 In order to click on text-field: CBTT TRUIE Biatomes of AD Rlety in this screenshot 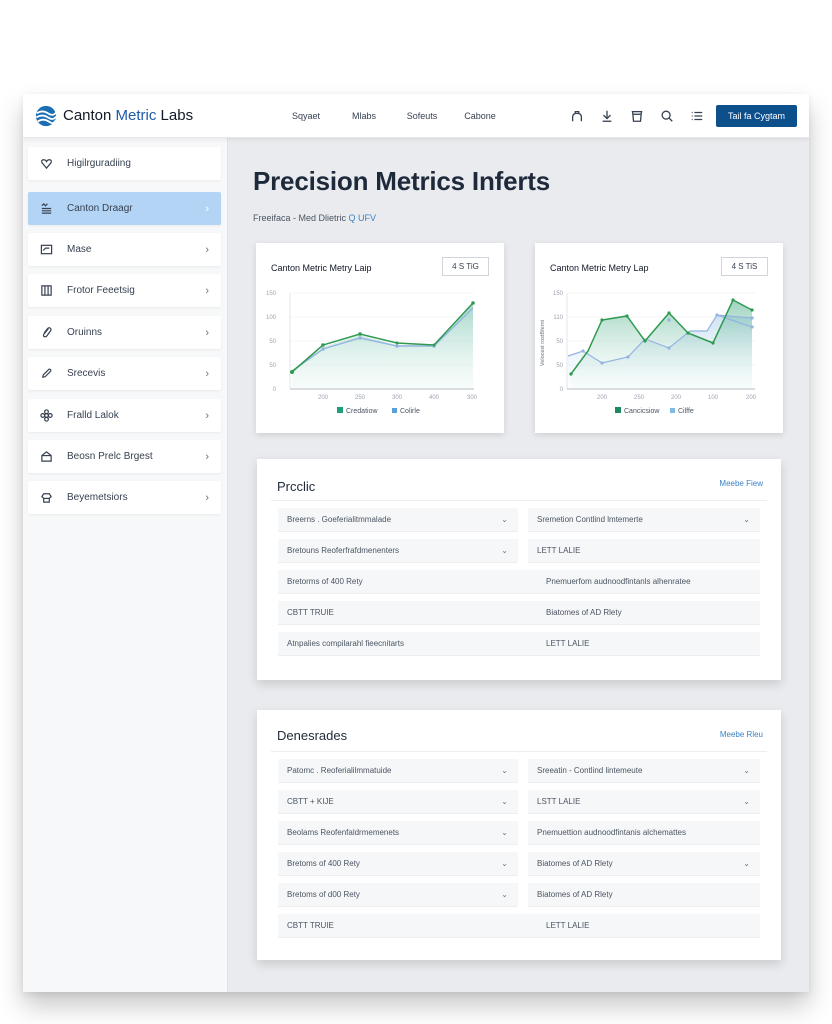, I will do `click(519, 613)`.